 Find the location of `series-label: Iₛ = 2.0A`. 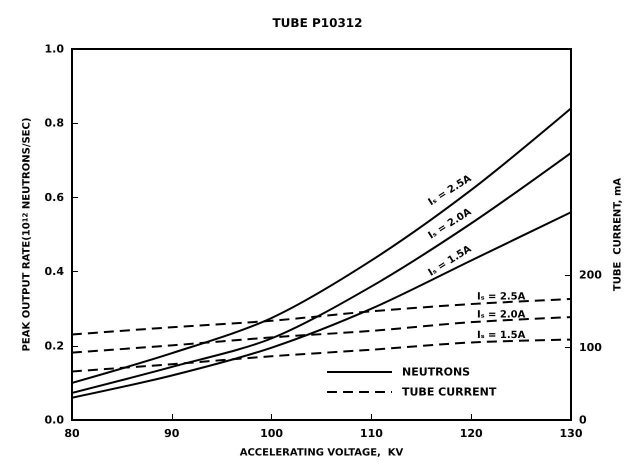

series-label: Iₛ = 2.0A is located at coordinates (501, 315).